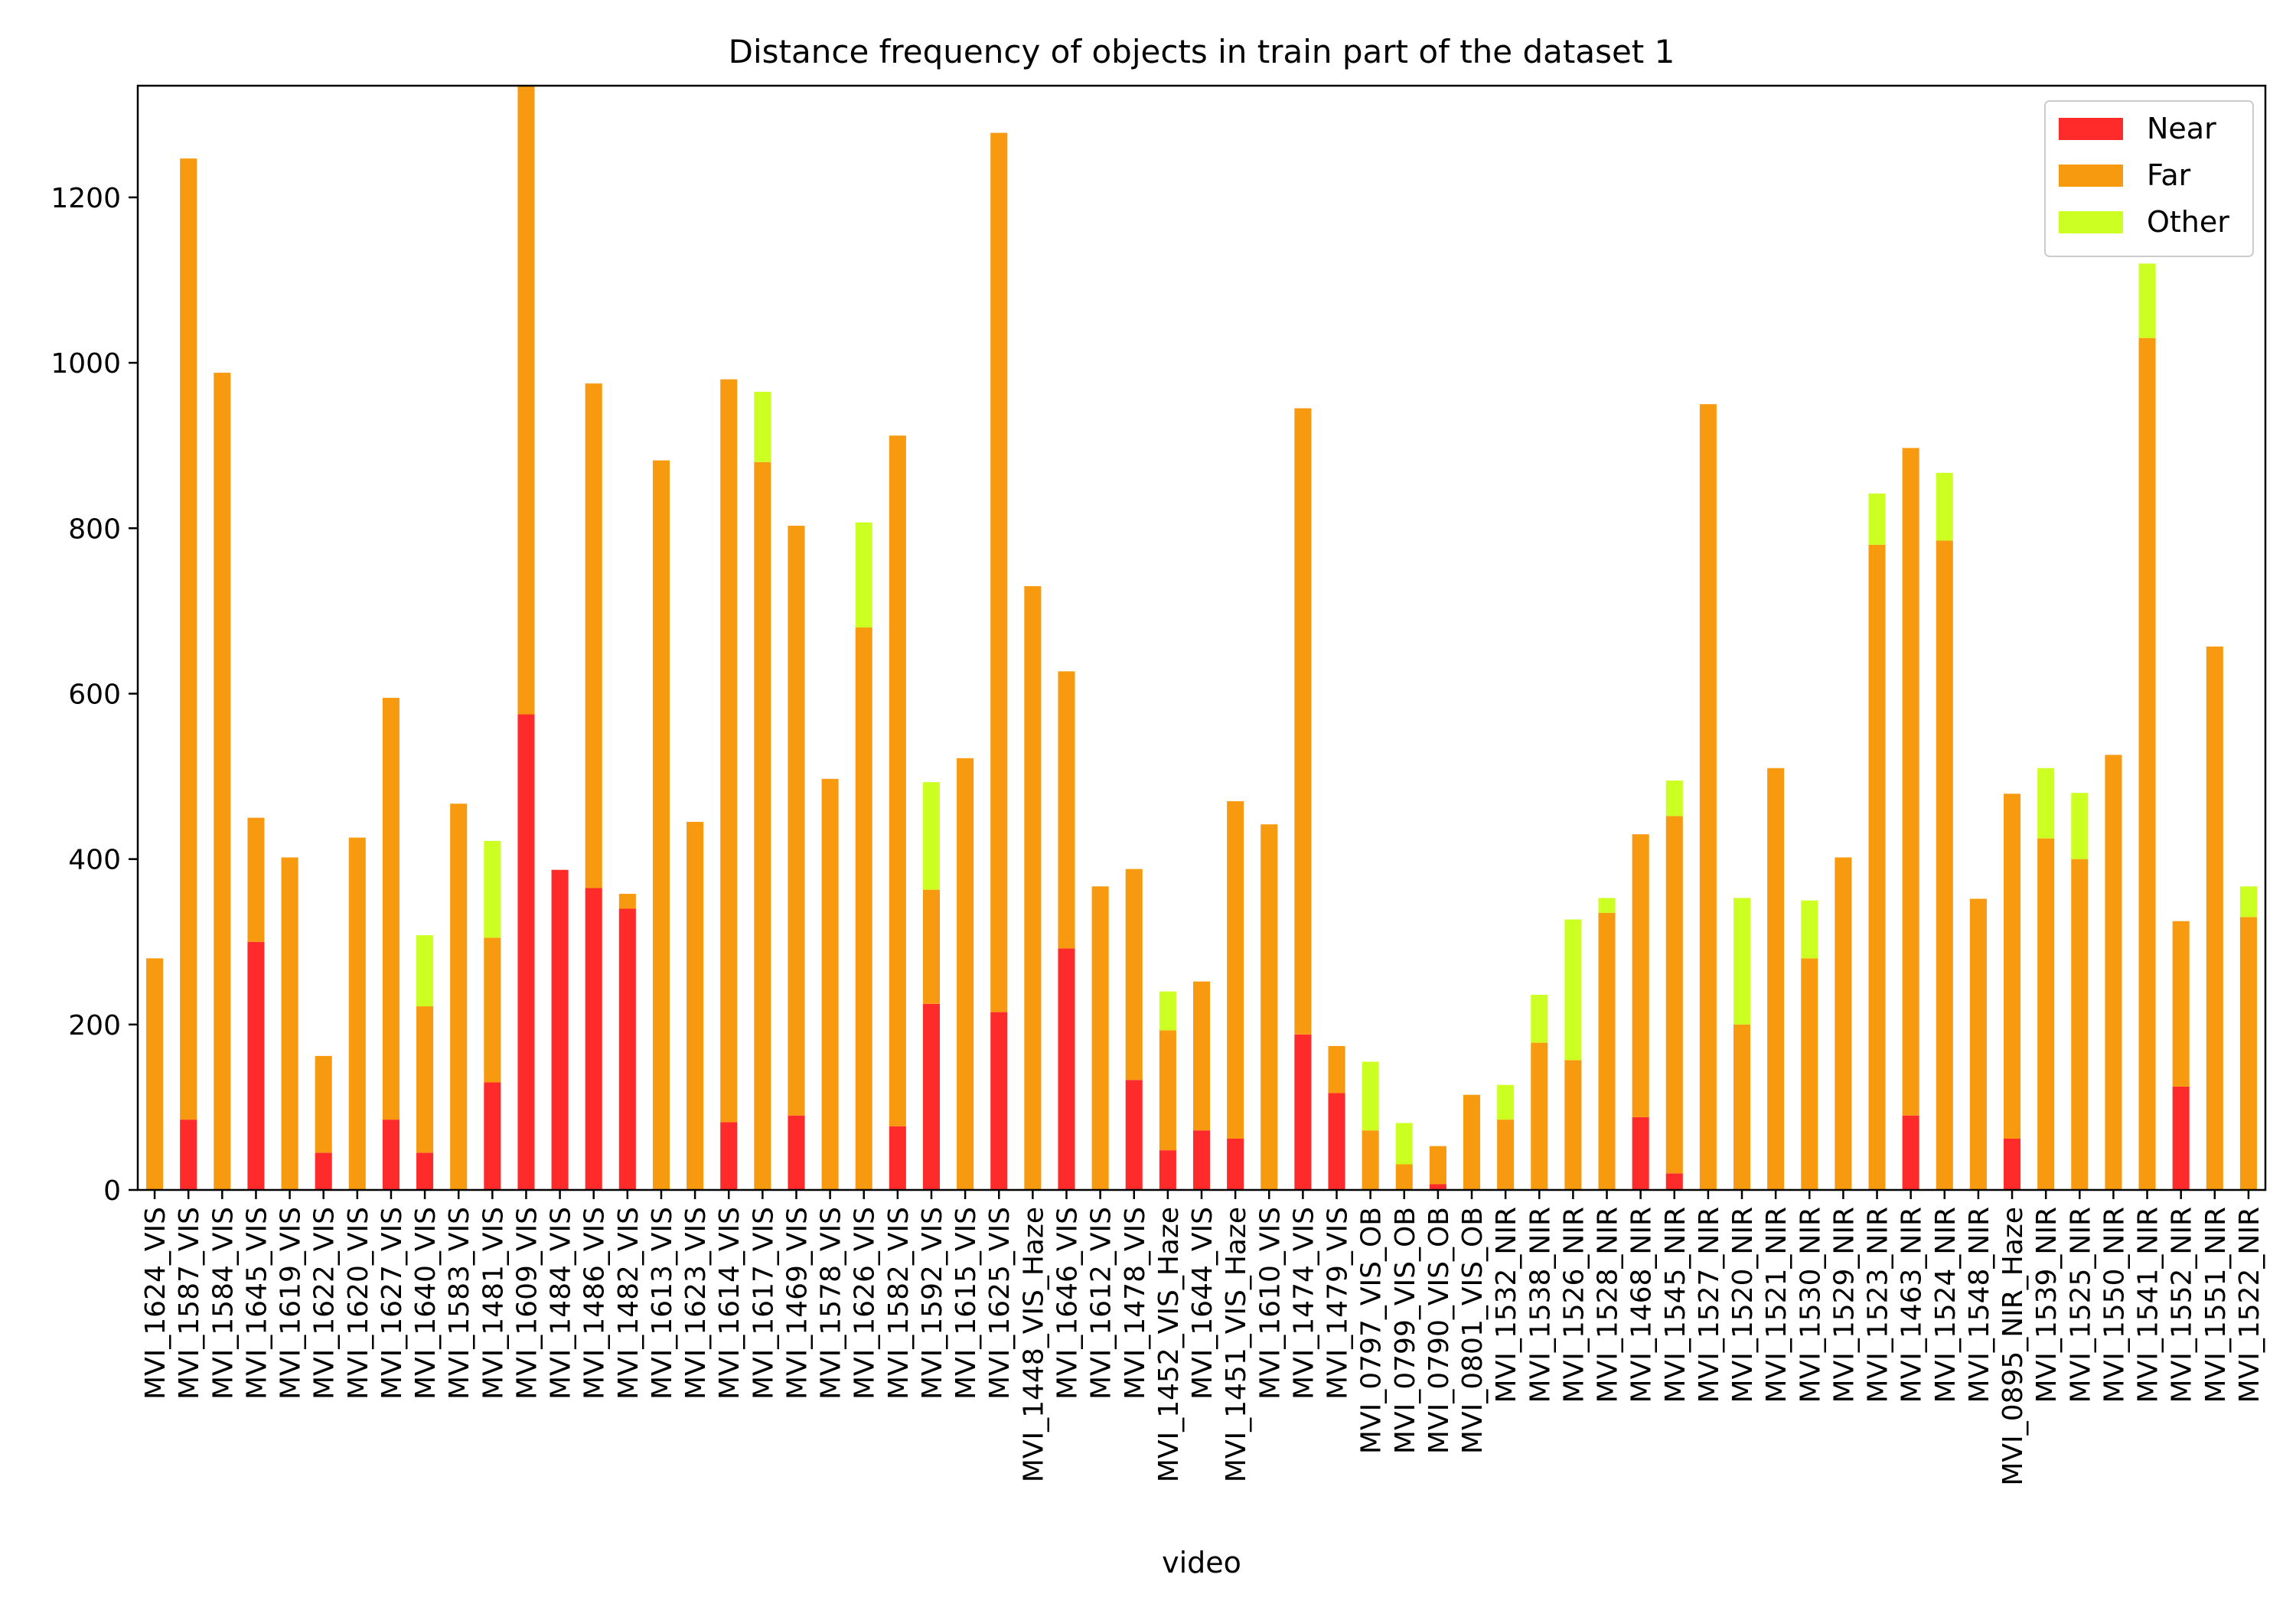 Image resolution: width=2296 pixels, height=1607 pixels. Describe the element at coordinates (1506, 1305) in the screenshot. I see `x-tick-label: MVI_1532_NIR` at that location.